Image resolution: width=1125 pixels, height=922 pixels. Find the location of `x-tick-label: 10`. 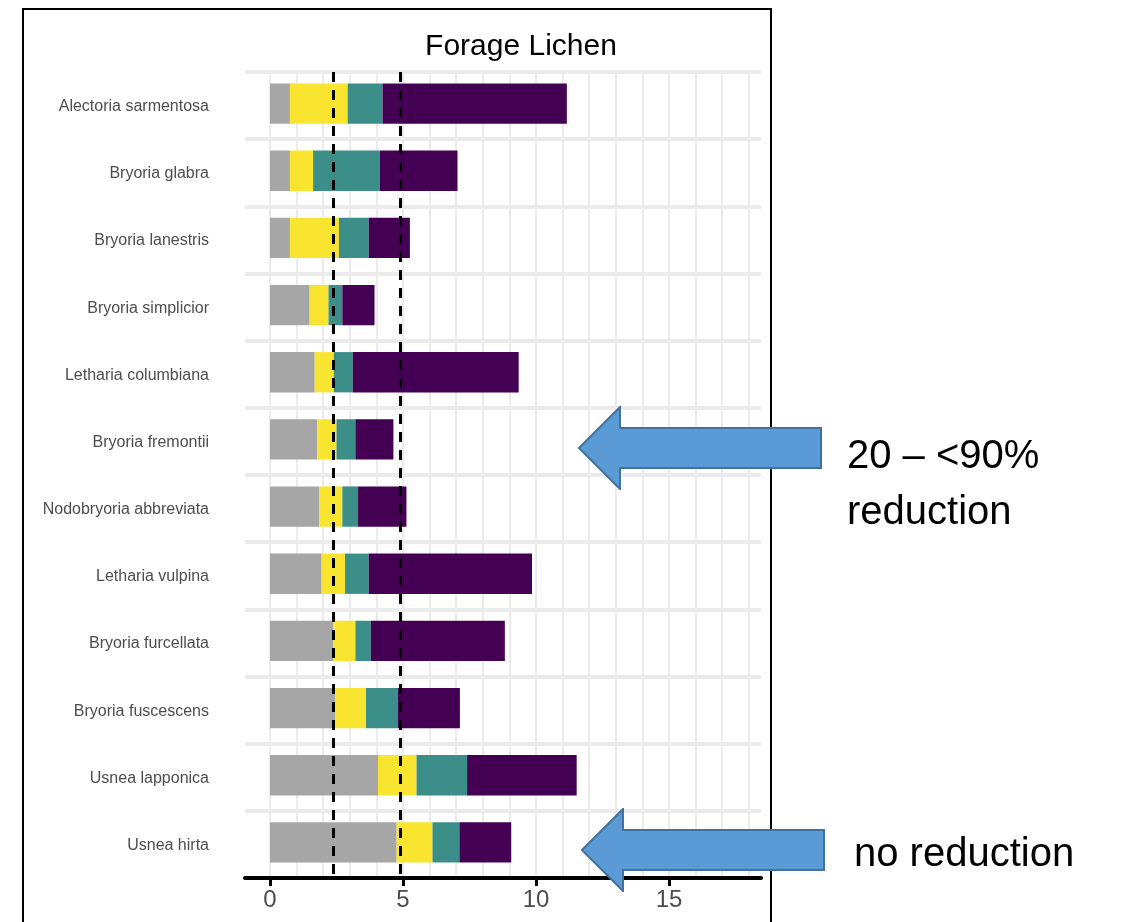

x-tick-label: 10 is located at coordinates (536, 898).